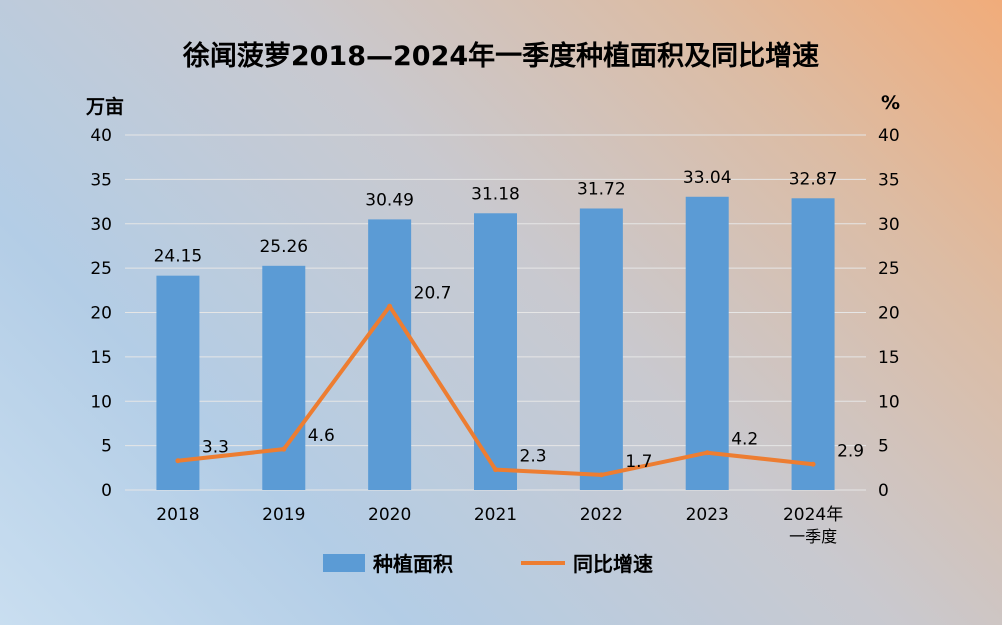 Image resolution: width=1002 pixels, height=625 pixels. What do you see at coordinates (101, 180) in the screenshot?
I see `y-tick-left: 35` at bounding box center [101, 180].